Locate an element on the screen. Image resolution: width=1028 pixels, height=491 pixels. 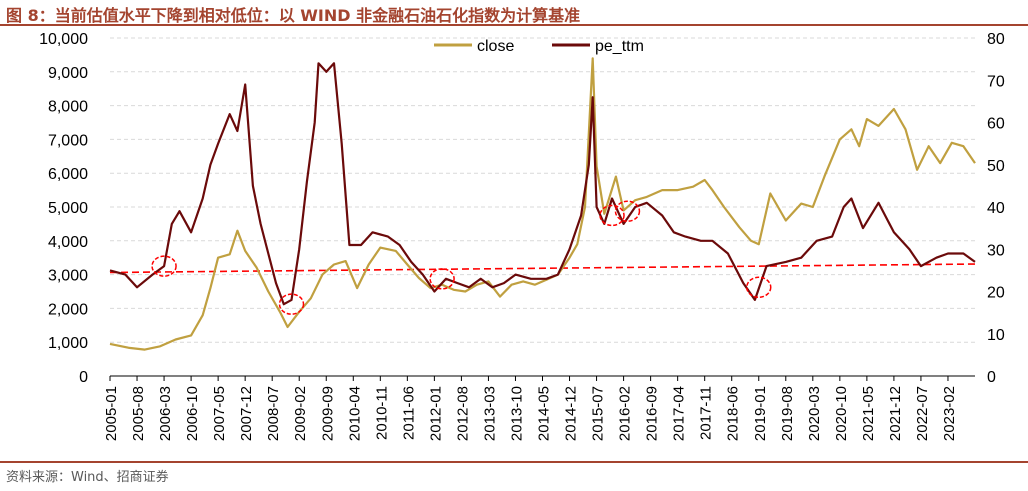
y-right-tick-label: 10 is located at coordinates (996, 335).